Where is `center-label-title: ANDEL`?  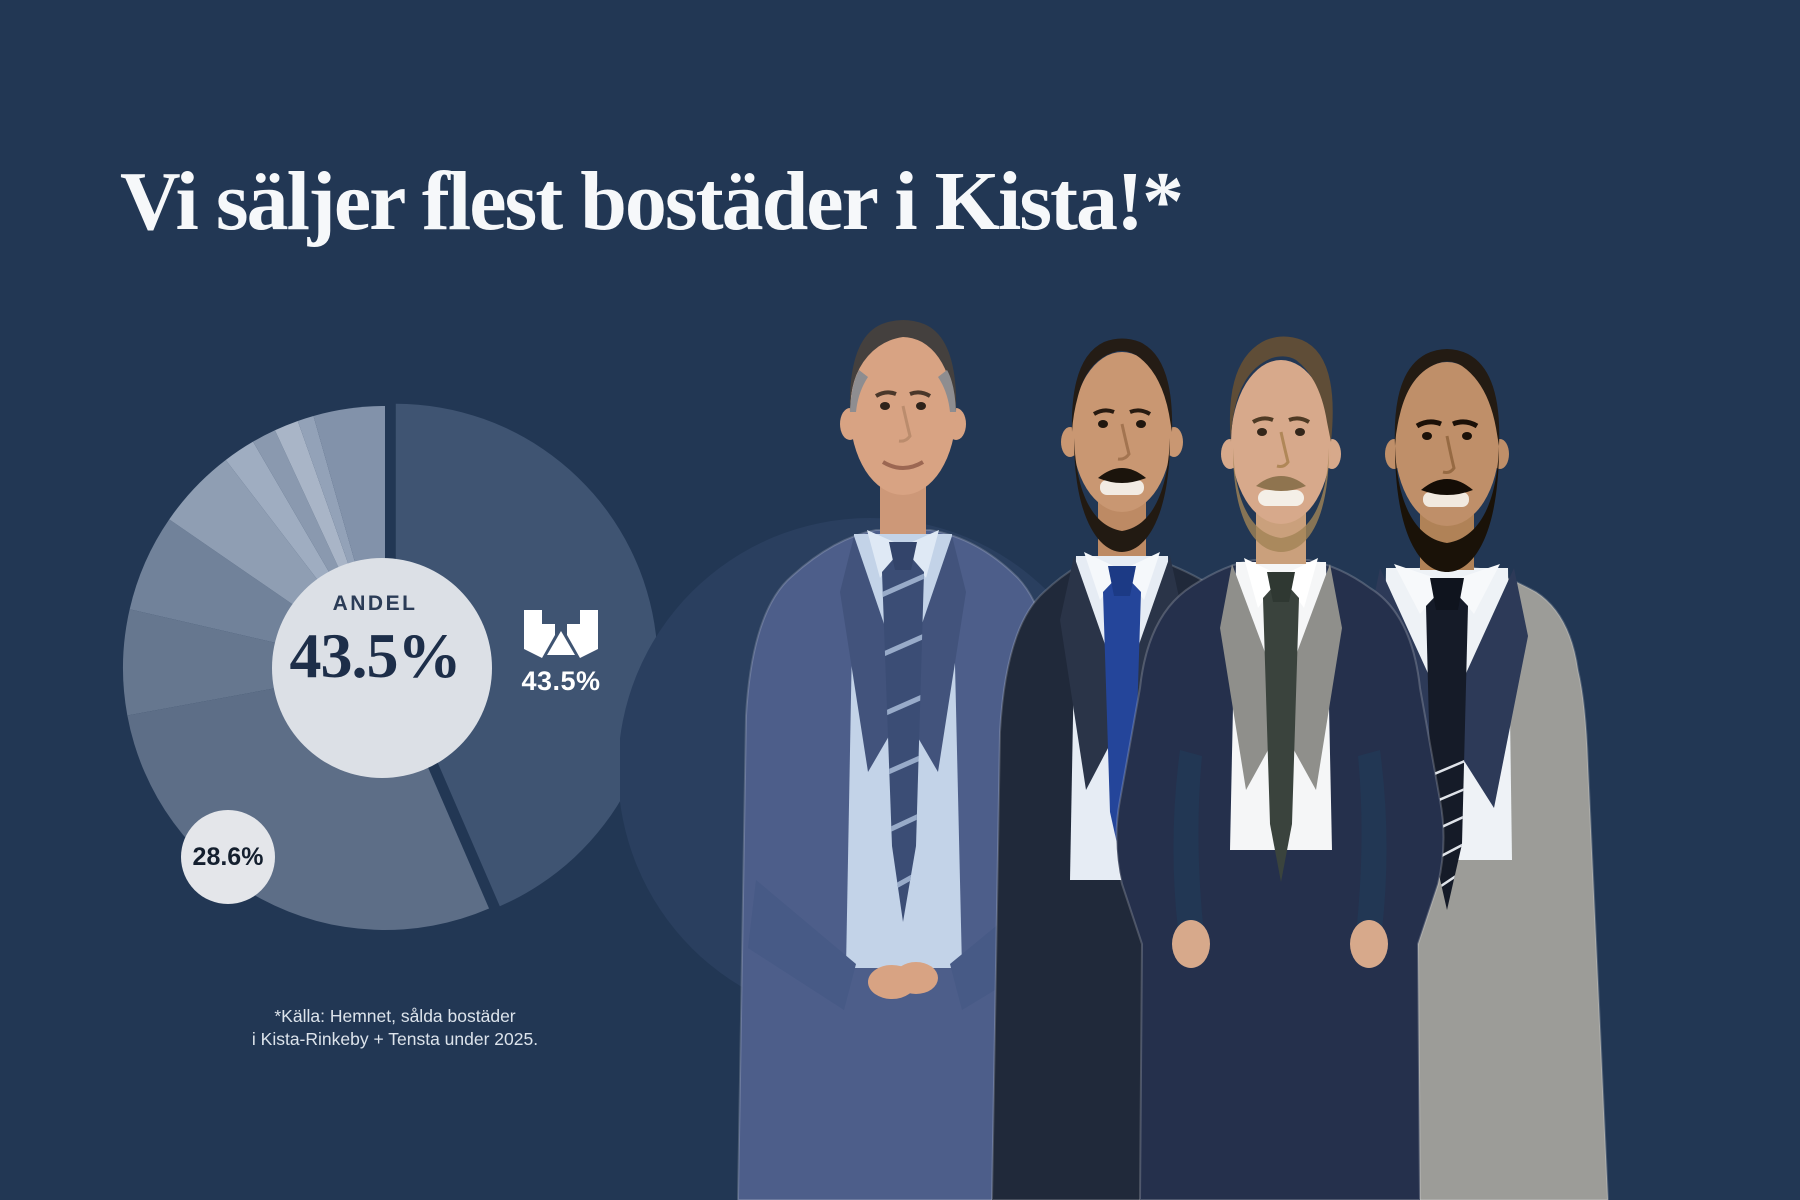
center-label-title: ANDEL is located at coordinates (375, 603).